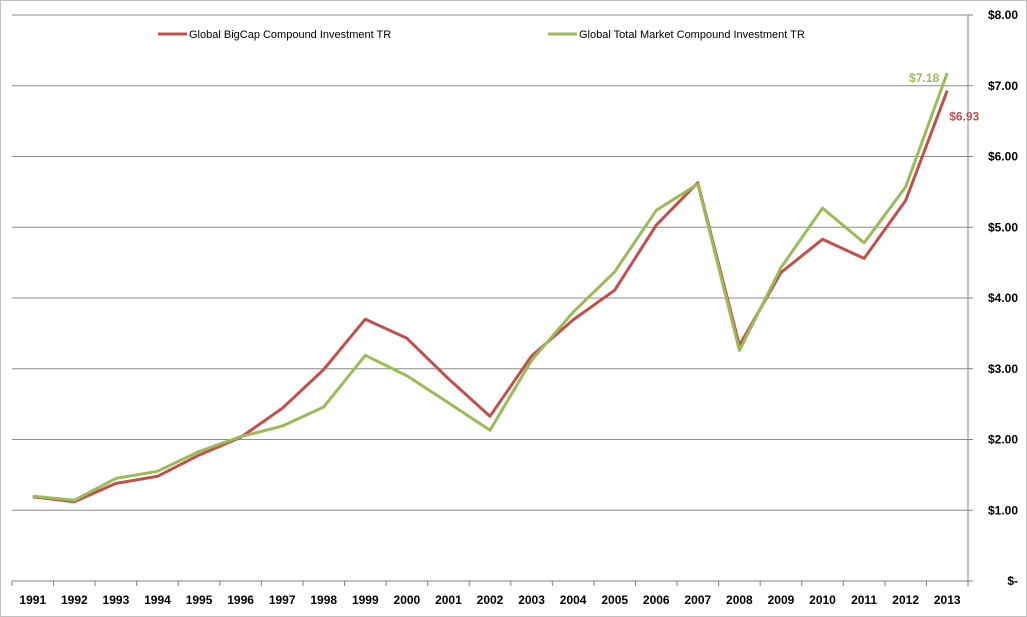 The width and height of the screenshot is (1027, 617). Describe the element at coordinates (407, 600) in the screenshot. I see `x-tick-label: 2000` at that location.